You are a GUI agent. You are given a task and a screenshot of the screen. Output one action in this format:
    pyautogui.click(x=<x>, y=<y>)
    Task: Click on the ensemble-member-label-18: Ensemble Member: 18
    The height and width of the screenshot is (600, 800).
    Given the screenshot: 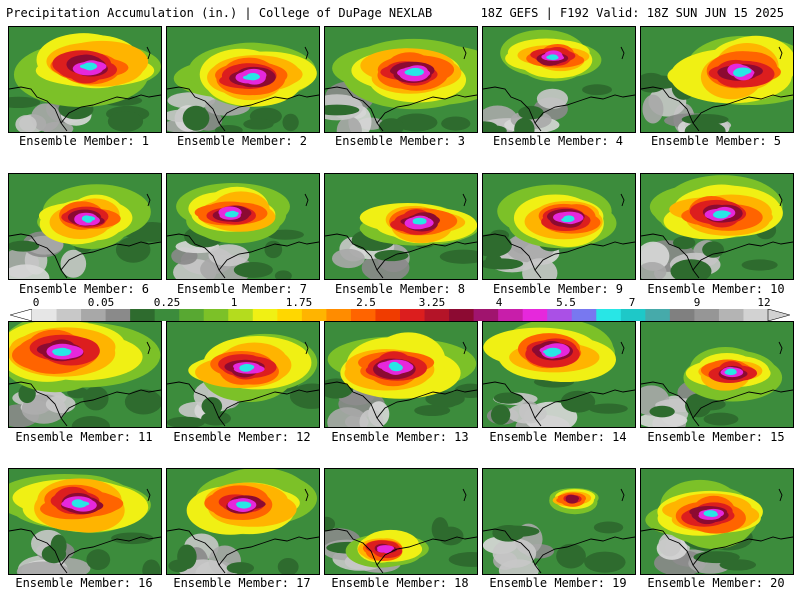 What is the action you would take?
    pyautogui.click(x=400, y=583)
    